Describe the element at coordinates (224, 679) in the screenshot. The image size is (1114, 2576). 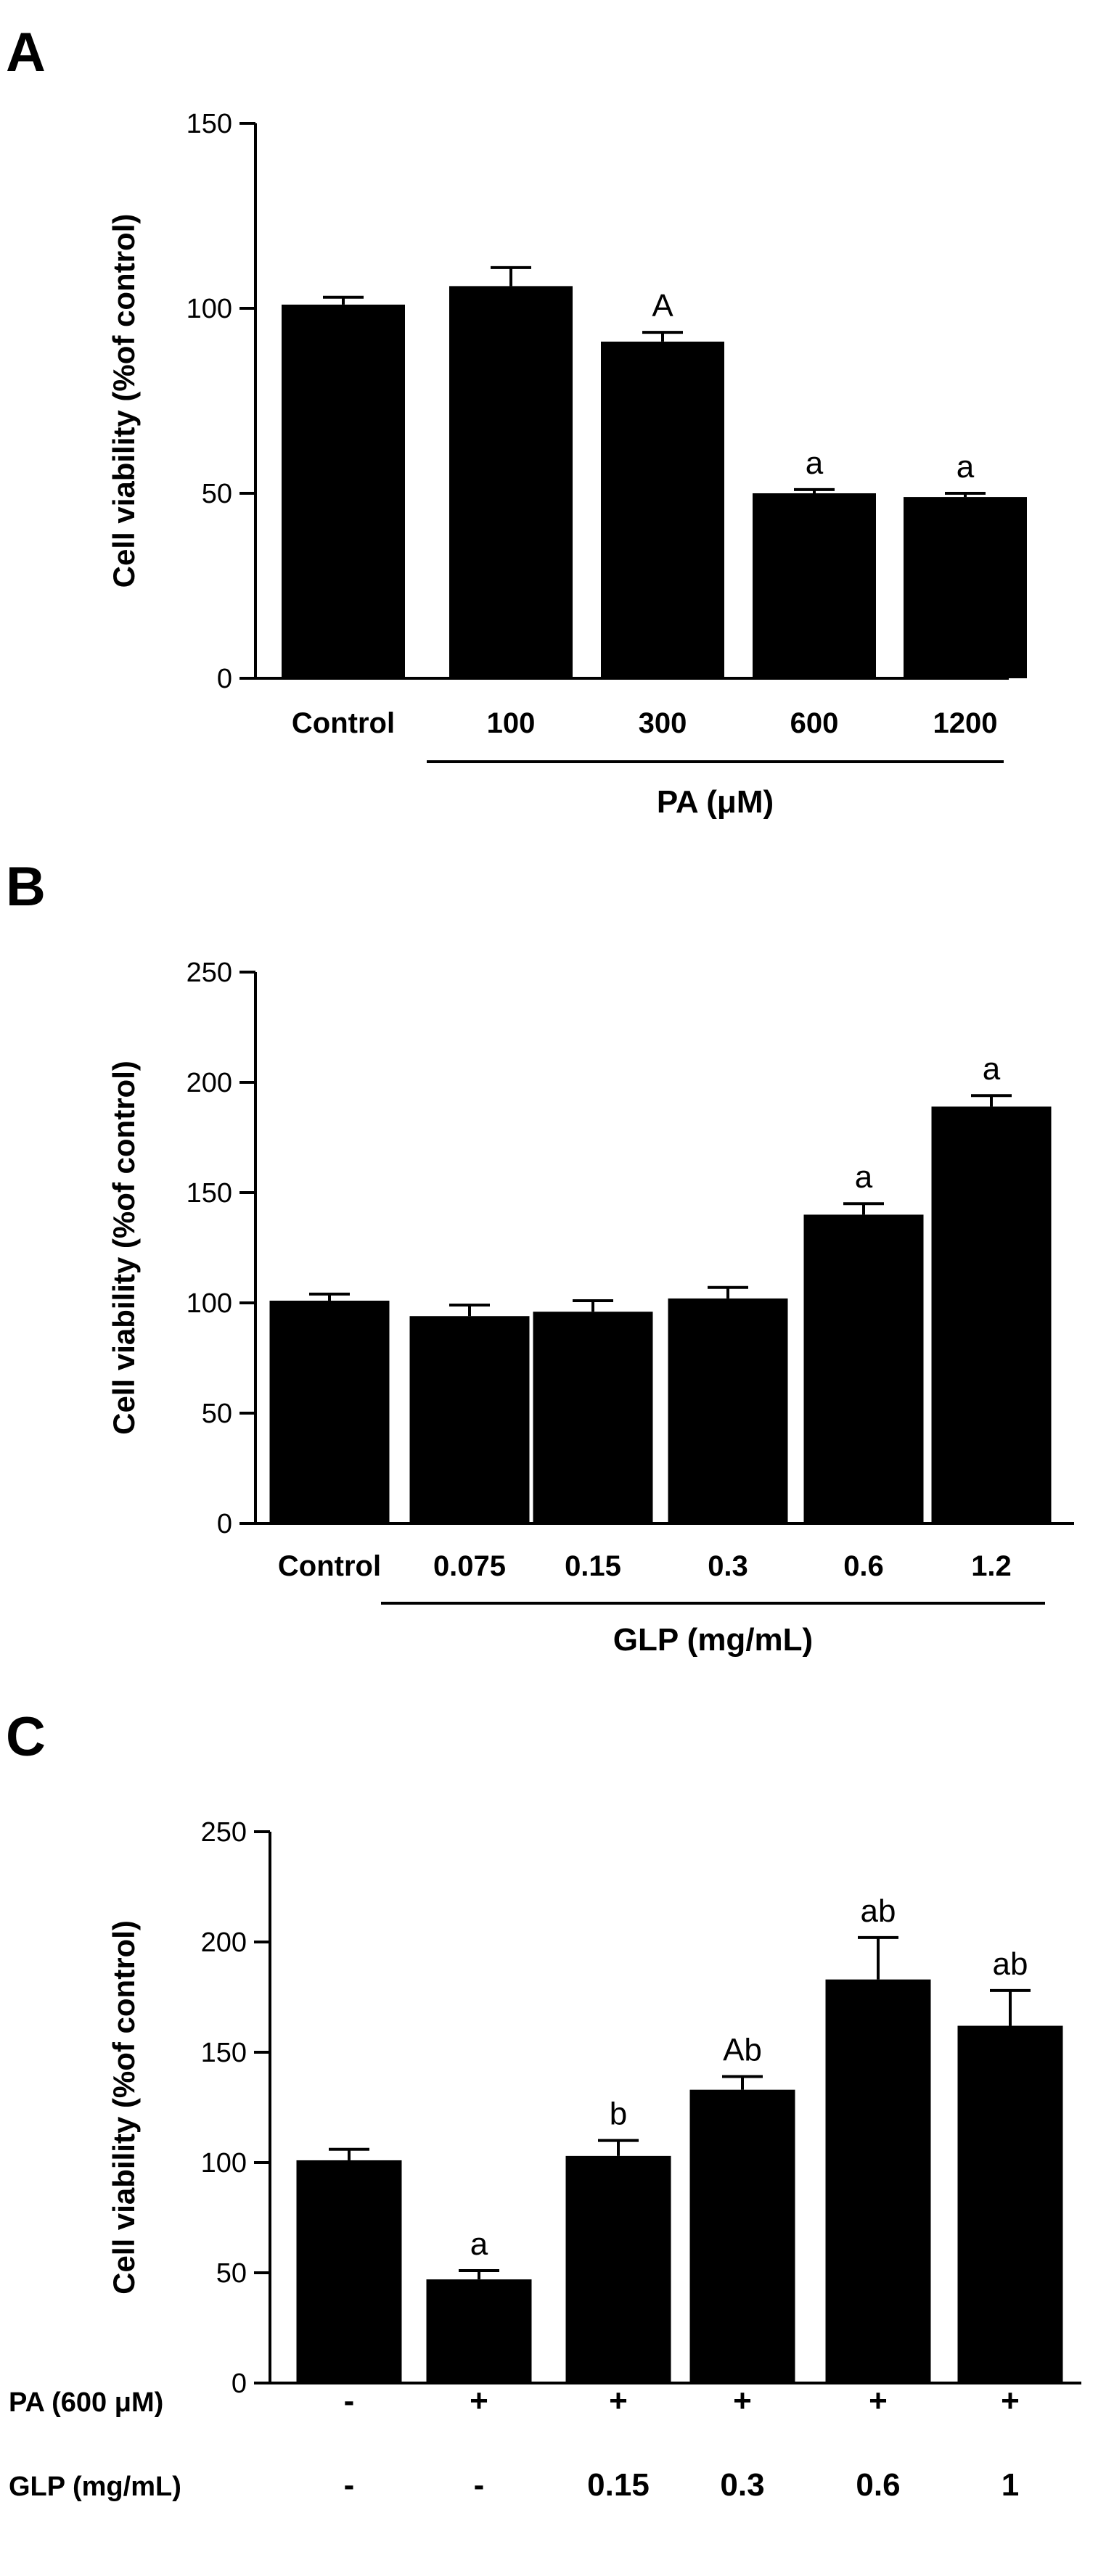
I see `y-tick-label-a-0: 0` at that location.